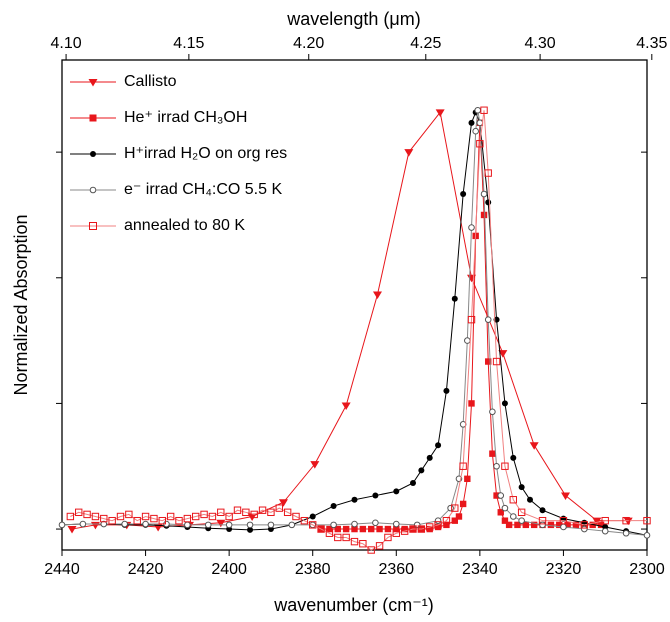 The image size is (670, 622). What do you see at coordinates (205, 153) in the screenshot?
I see `legend-label: H⁺irrad H₂O on org res` at bounding box center [205, 153].